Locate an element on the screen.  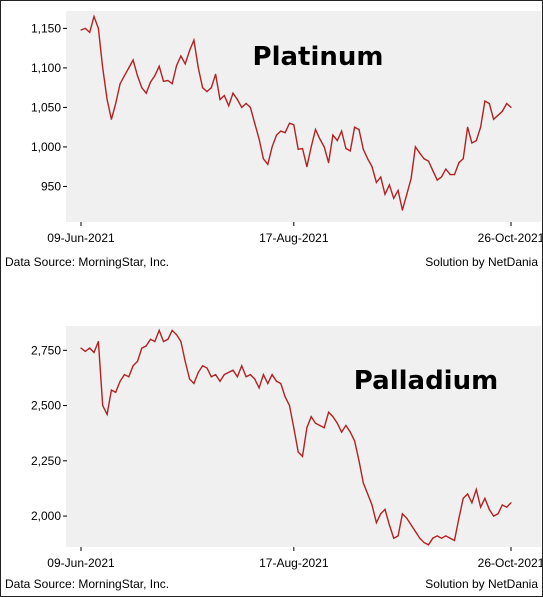
y-tick-label: 1,150 is located at coordinates (46, 28).